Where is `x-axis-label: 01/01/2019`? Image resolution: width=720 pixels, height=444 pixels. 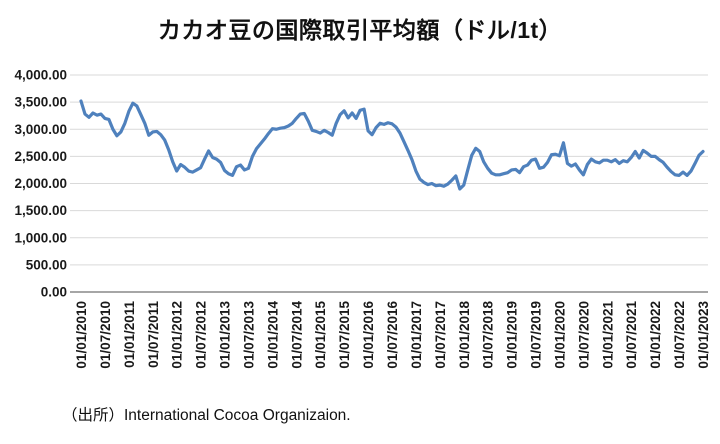 x-axis-label: 01/01/2019 is located at coordinates (512, 335).